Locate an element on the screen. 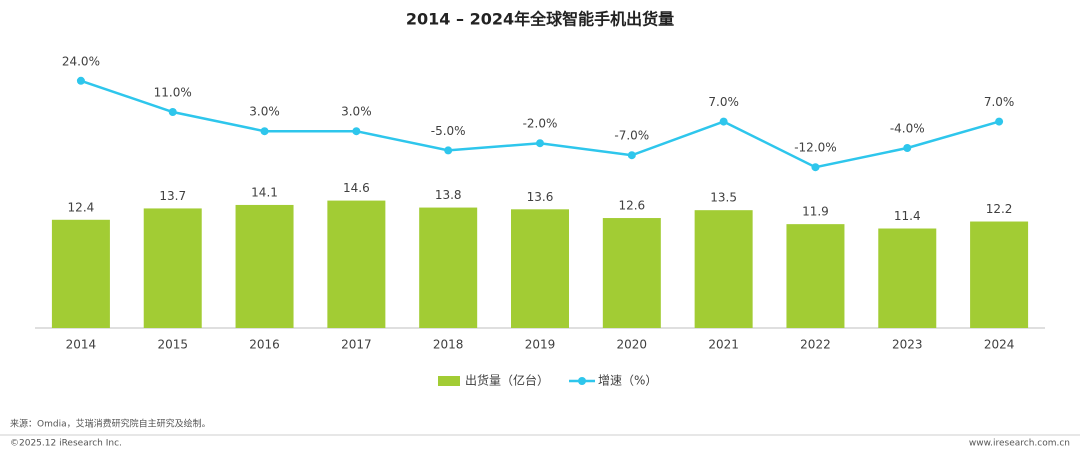 The image size is (1080, 452). line-value-label: -7.0% is located at coordinates (631, 136).